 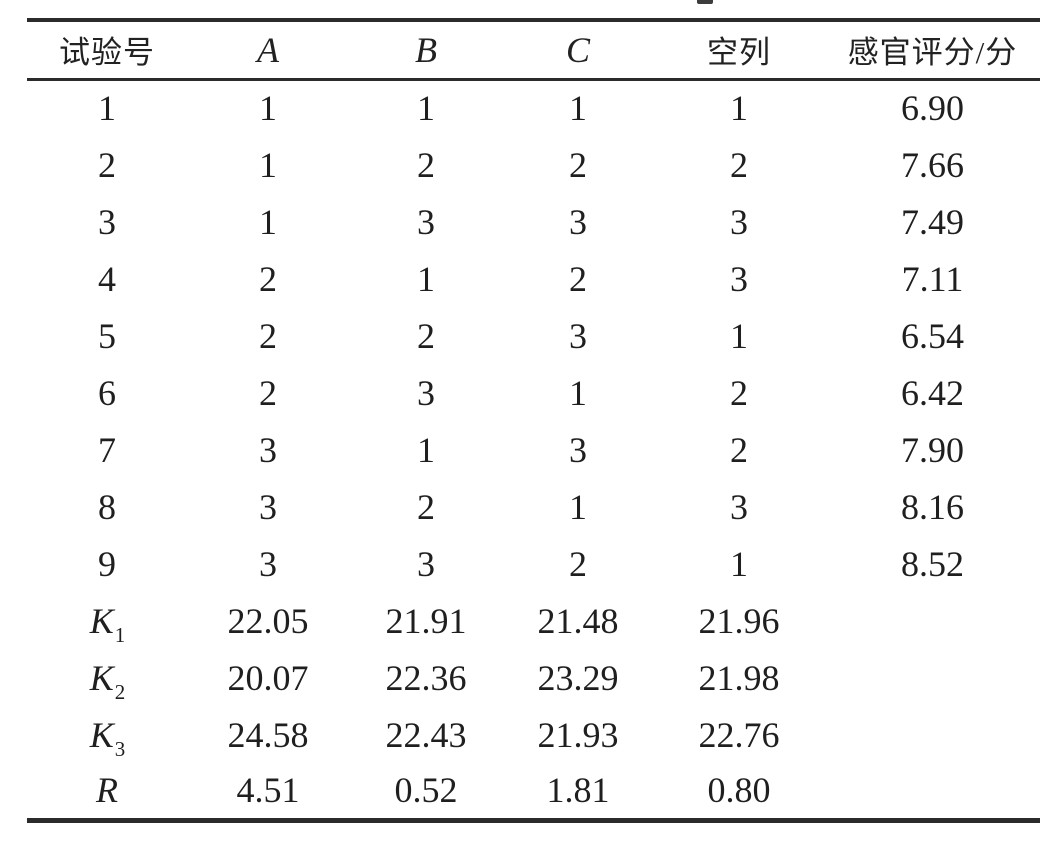 I want to click on table-row: 2 1 2 2 2 7.66, so click(x=533, y=164).